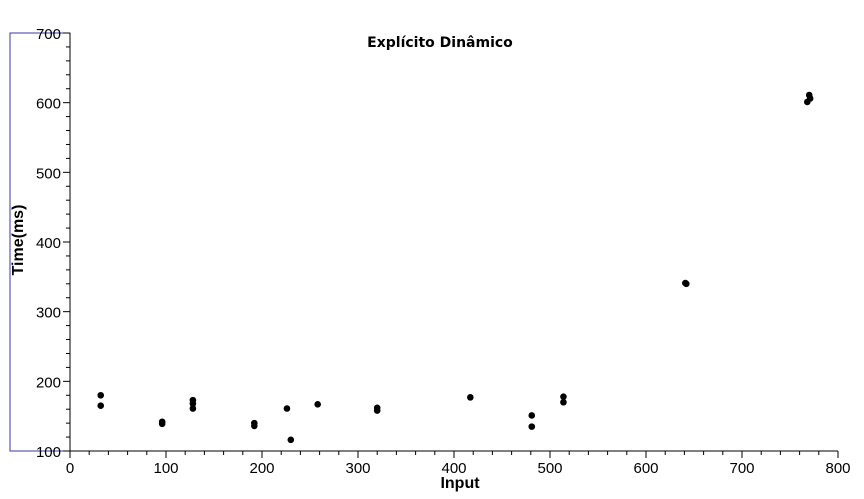 The width and height of the screenshot is (864, 499). Describe the element at coordinates (837, 468) in the screenshot. I see `x-tick-label: 800` at that location.